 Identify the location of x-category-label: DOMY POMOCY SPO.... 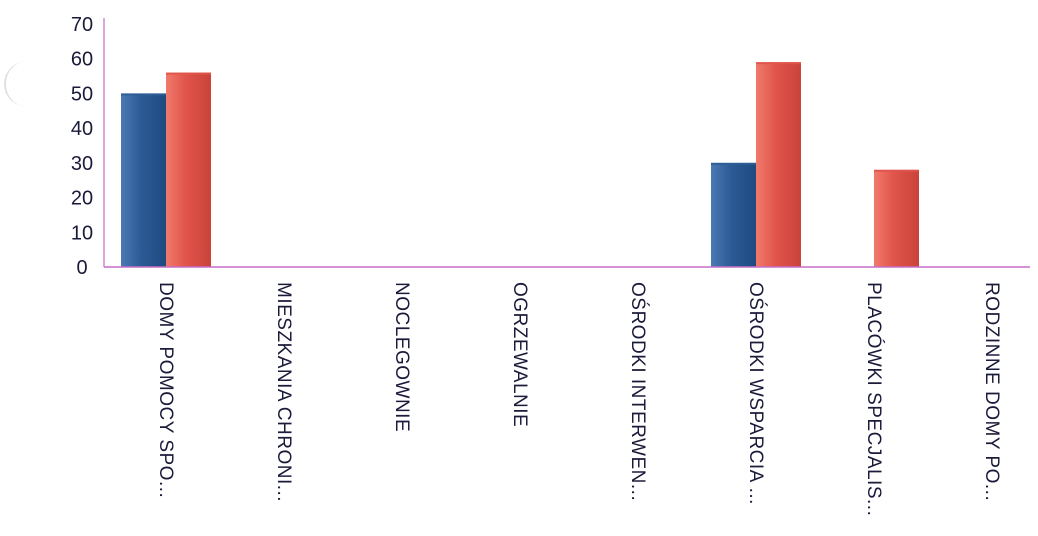
(165, 390).